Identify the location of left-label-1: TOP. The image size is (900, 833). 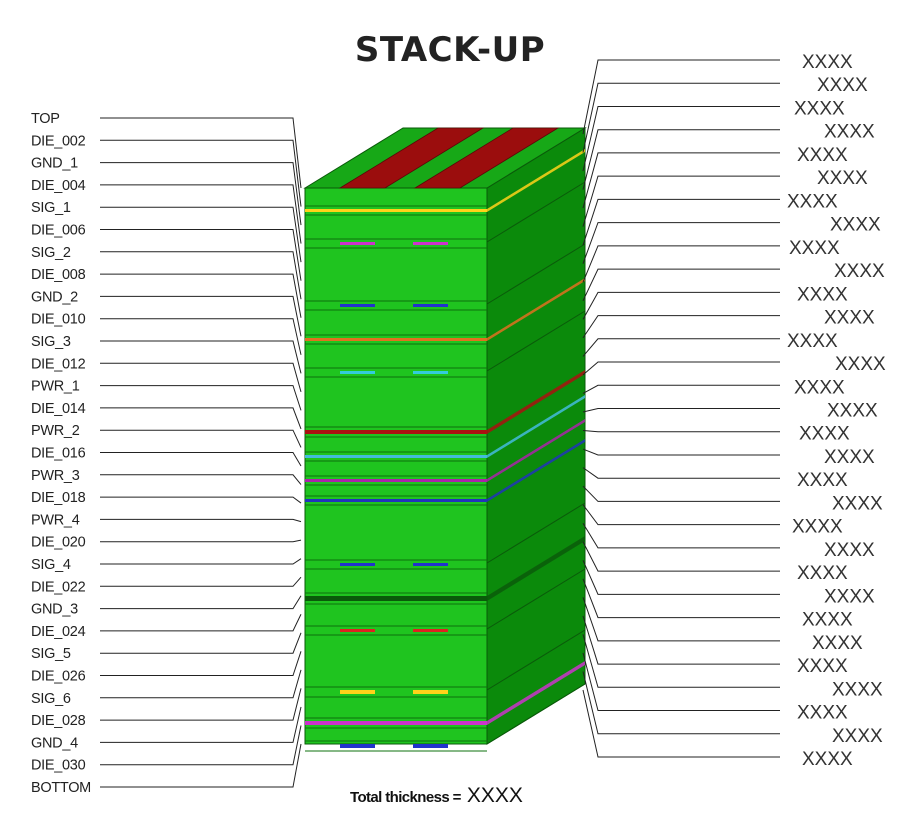
(45, 119).